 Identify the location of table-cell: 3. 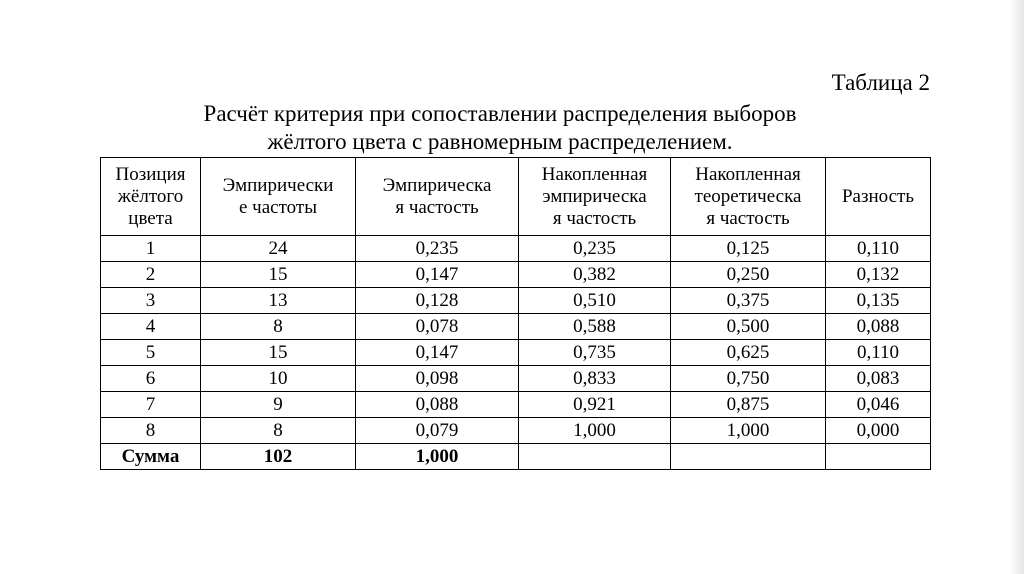
(150, 300).